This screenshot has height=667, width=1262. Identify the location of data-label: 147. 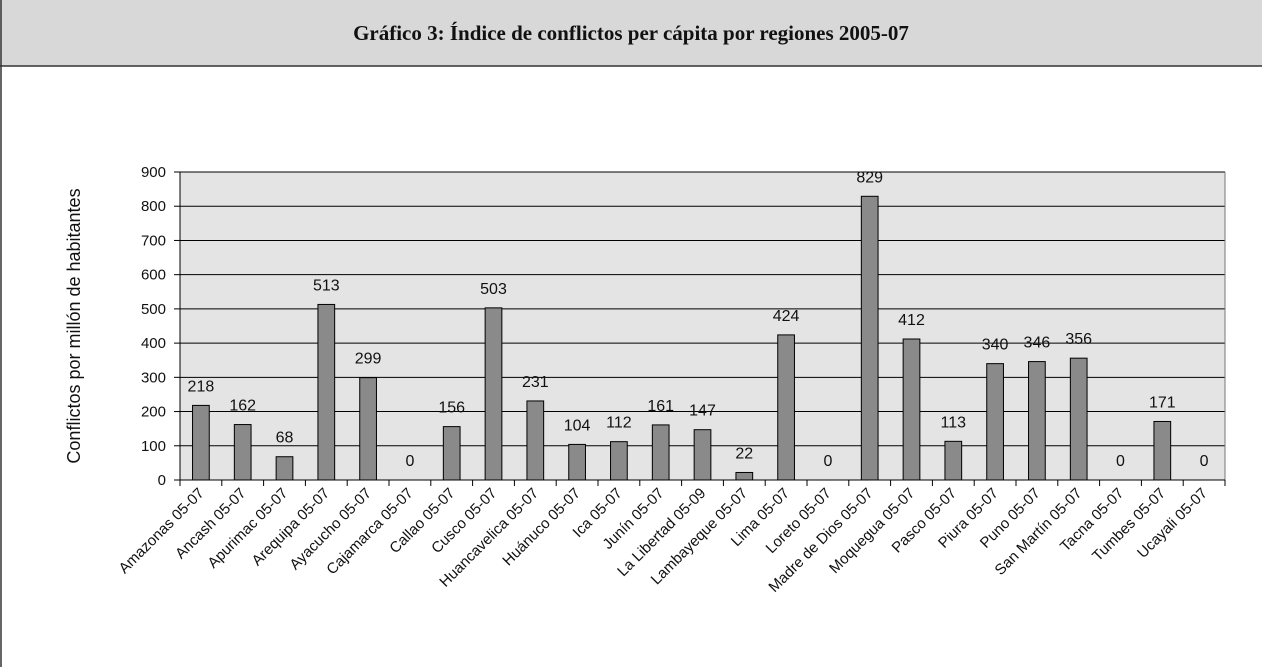
(702, 411).